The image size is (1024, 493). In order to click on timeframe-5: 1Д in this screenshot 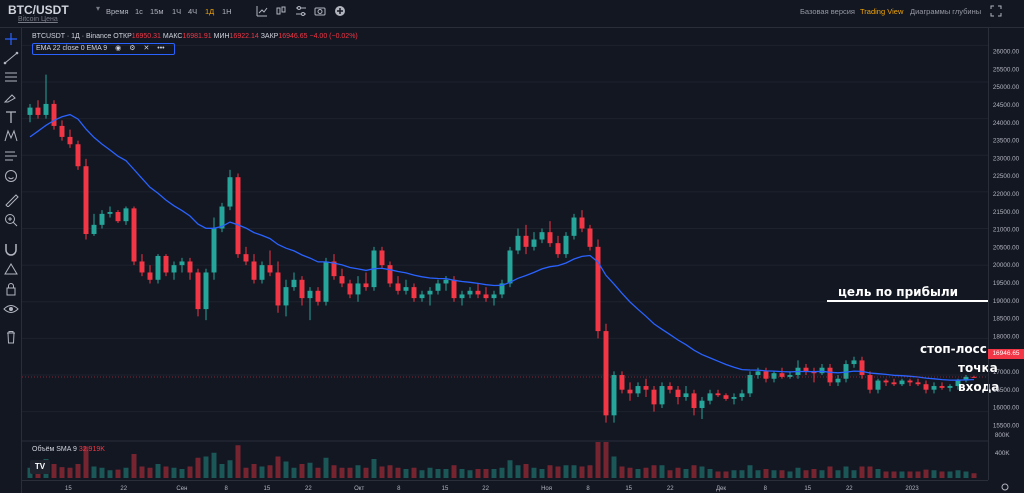, I will do `click(210, 11)`.